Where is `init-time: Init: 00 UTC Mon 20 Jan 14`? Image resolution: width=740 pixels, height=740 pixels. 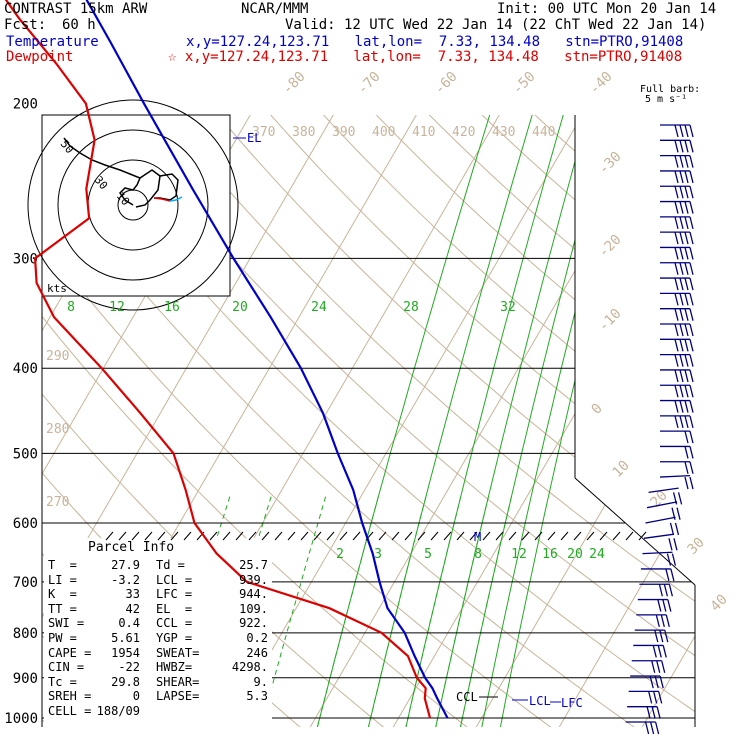
init-time: Init: 00 UTC Mon 20 Jan 14 is located at coordinates (607, 9).